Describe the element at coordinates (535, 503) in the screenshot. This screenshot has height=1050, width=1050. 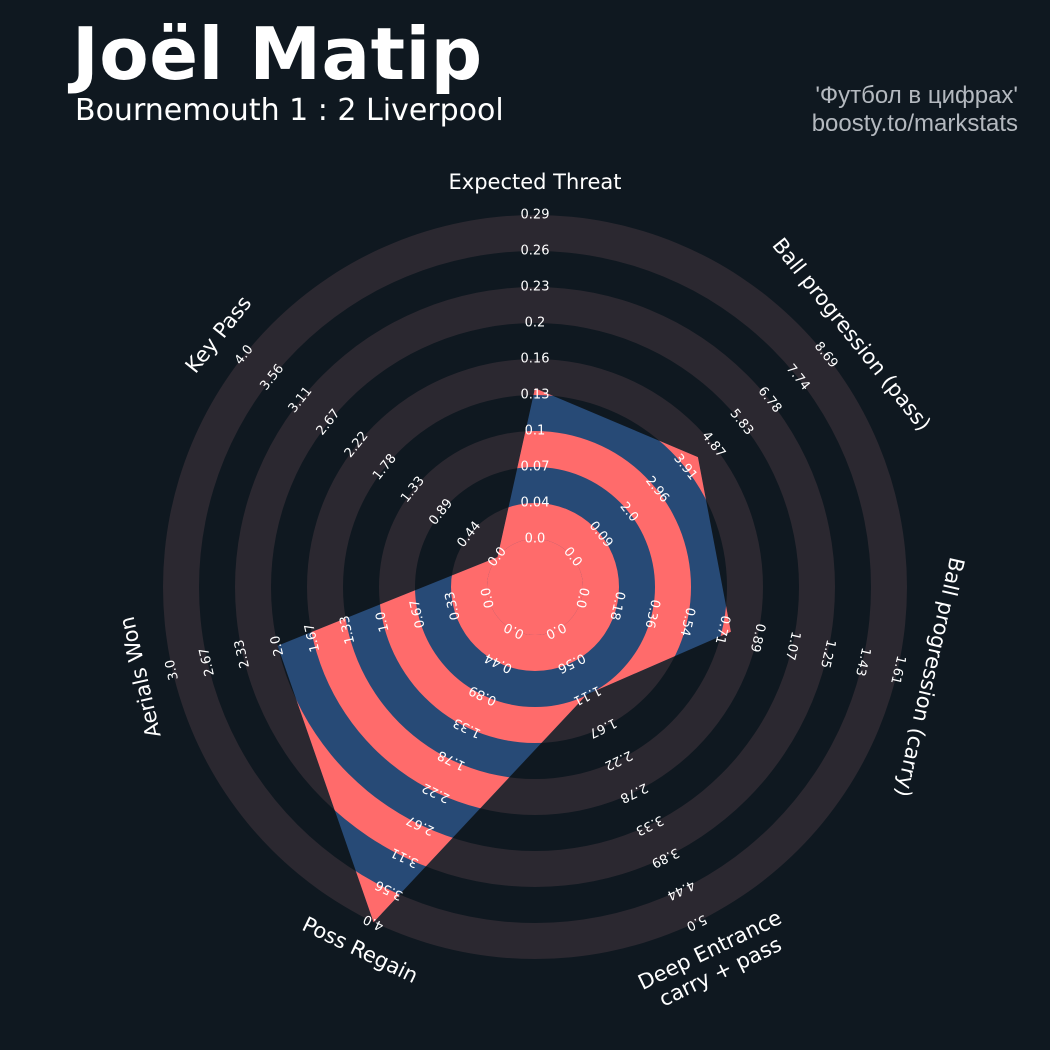
I see `tick-label: 0.04` at that location.